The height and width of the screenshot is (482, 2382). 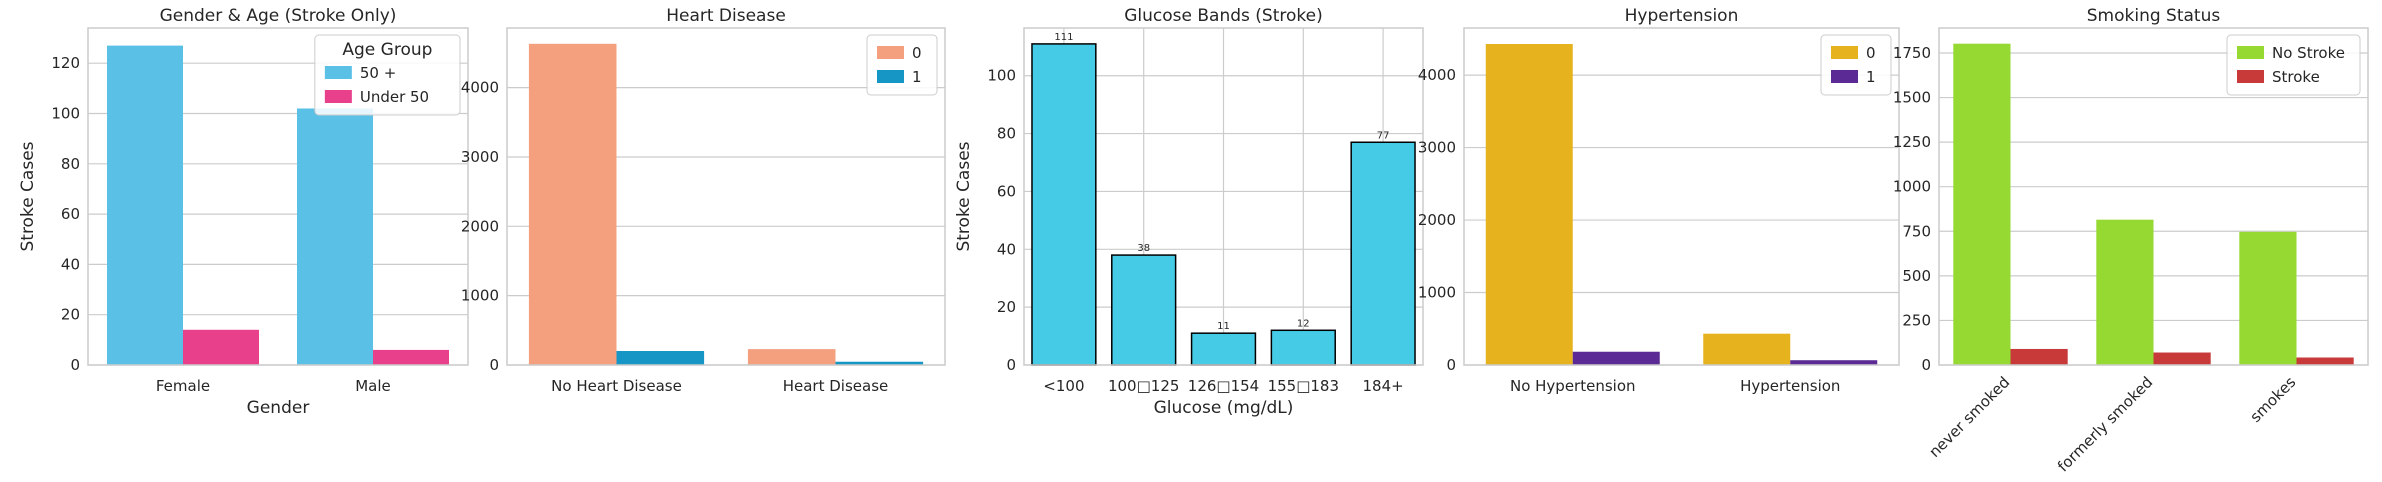 What do you see at coordinates (1143, 248) in the screenshot?
I see `data-label: 38` at bounding box center [1143, 248].